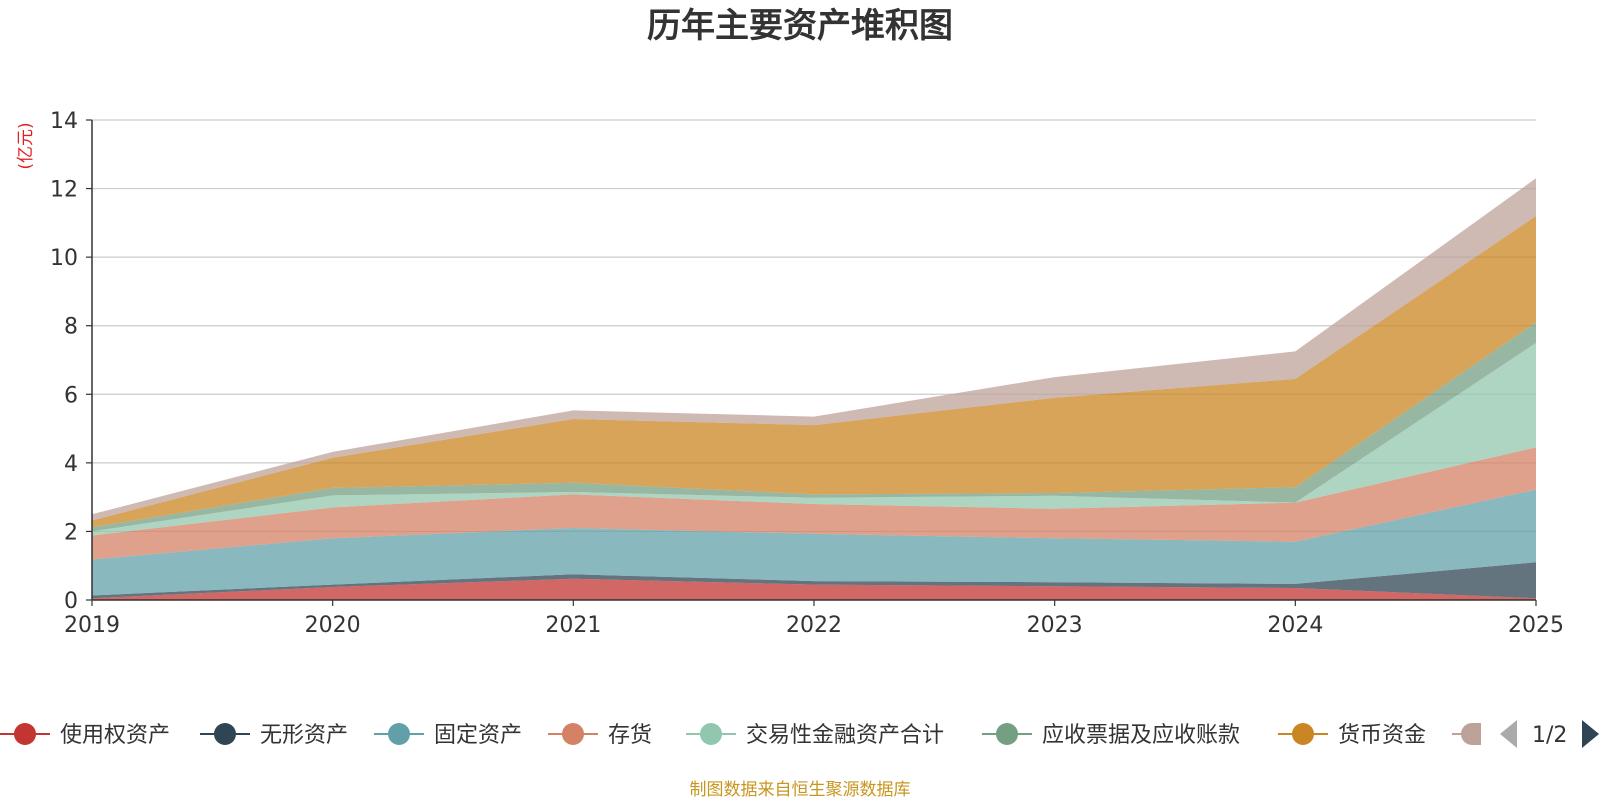  What do you see at coordinates (333, 625) in the screenshot?
I see `x-tick-label: 2020` at bounding box center [333, 625].